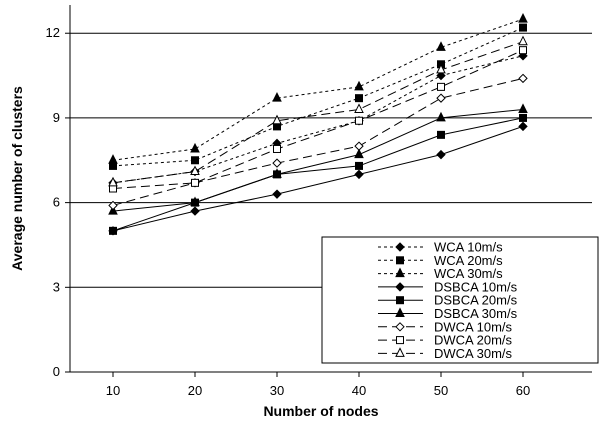  What do you see at coordinates (56, 286) in the screenshot?
I see `y-tick-label: 3` at bounding box center [56, 286].